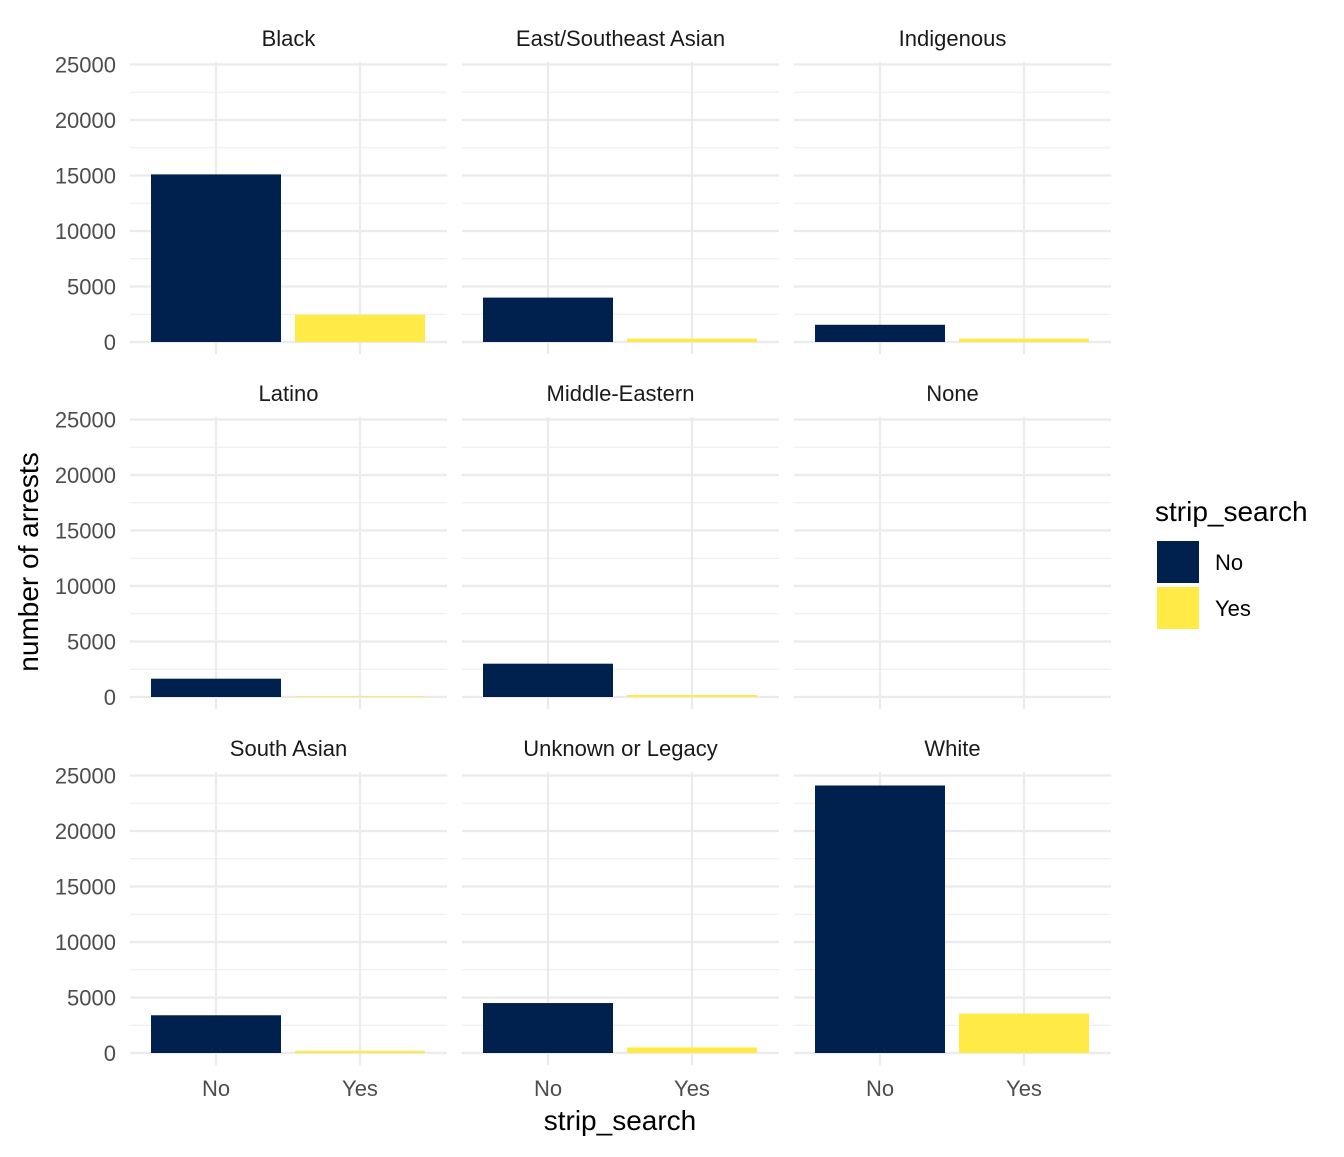 The height and width of the screenshot is (1157, 1344). Describe the element at coordinates (289, 38) in the screenshot. I see `facet-title: Black` at that location.